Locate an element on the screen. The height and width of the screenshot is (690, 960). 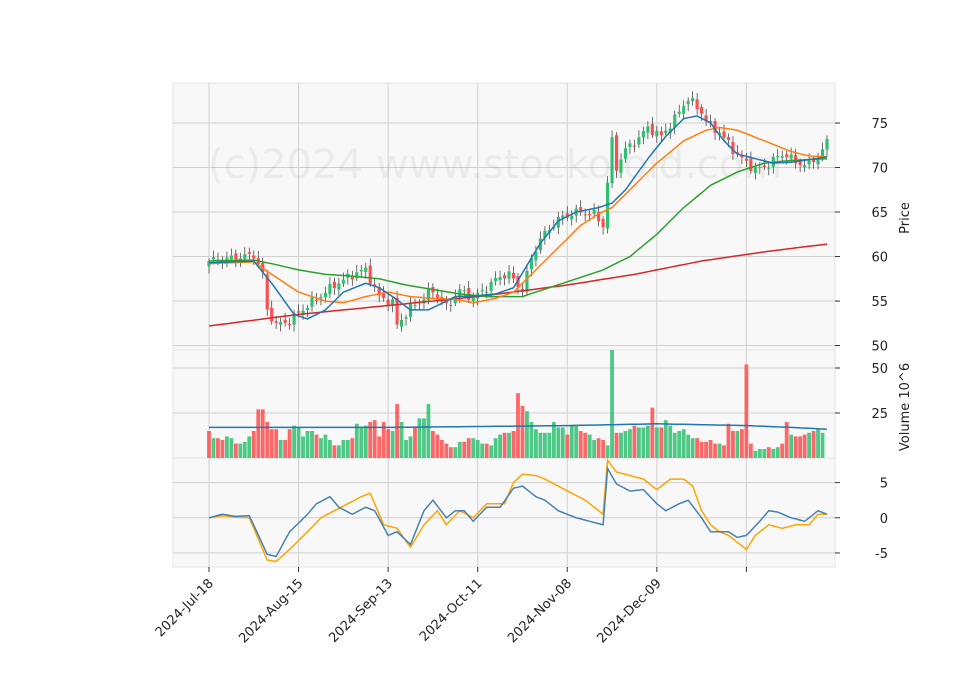
x-tick-label: 2024-Oct-11 is located at coordinates (451, 610).